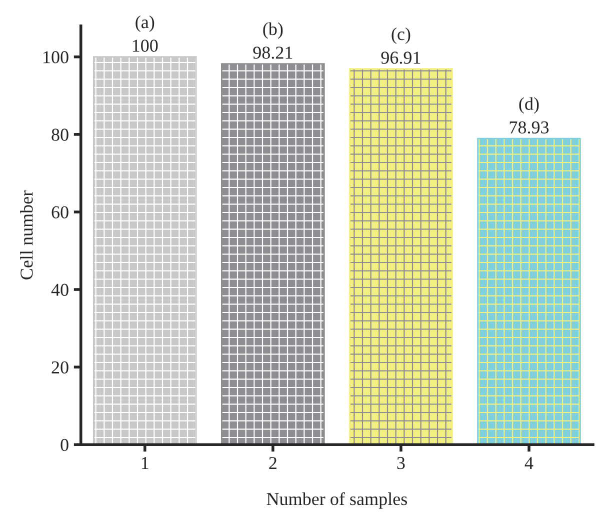 The height and width of the screenshot is (517, 599). I want to click on y-tick-label: 60, so click(60, 212).